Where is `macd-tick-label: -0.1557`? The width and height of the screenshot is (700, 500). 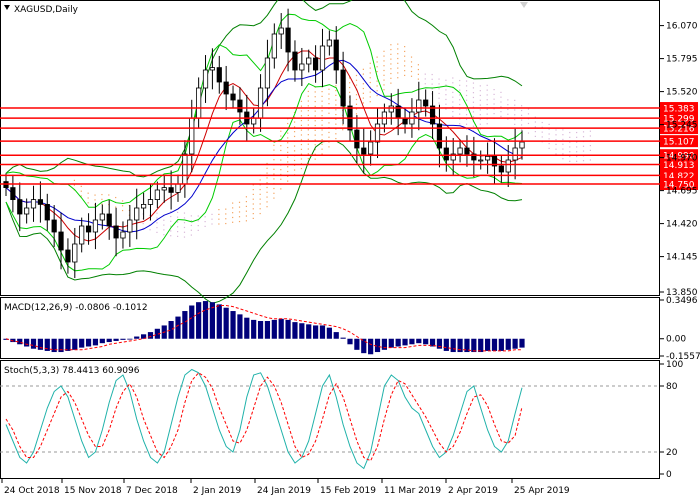 macd-tick-label: -0.1557 is located at coordinates (683, 357).